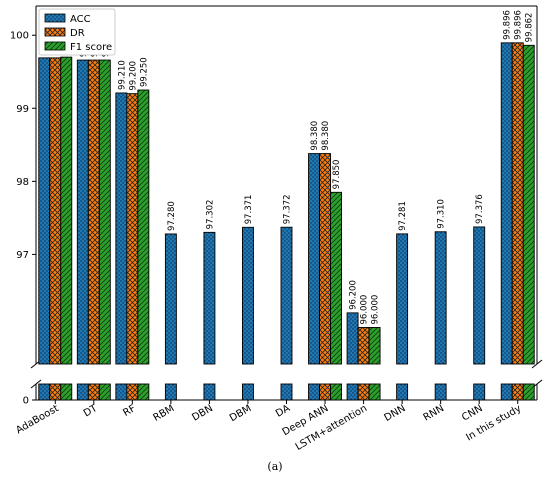 This screenshot has height=478, width=550. I want to click on x-tick-label: RF, so click(129, 411).